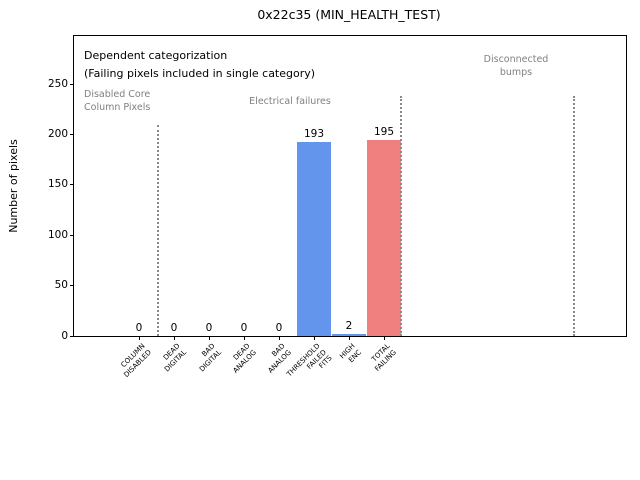  What do you see at coordinates (57, 184) in the screenshot?
I see `y-tick-label: 150` at bounding box center [57, 184].